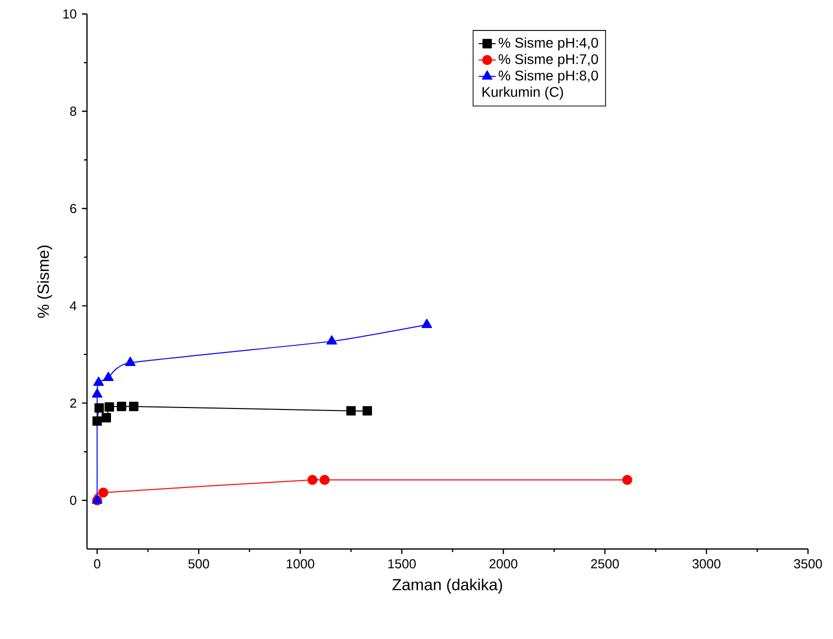  I want to click on y-tick-label: 4, so click(73, 305).